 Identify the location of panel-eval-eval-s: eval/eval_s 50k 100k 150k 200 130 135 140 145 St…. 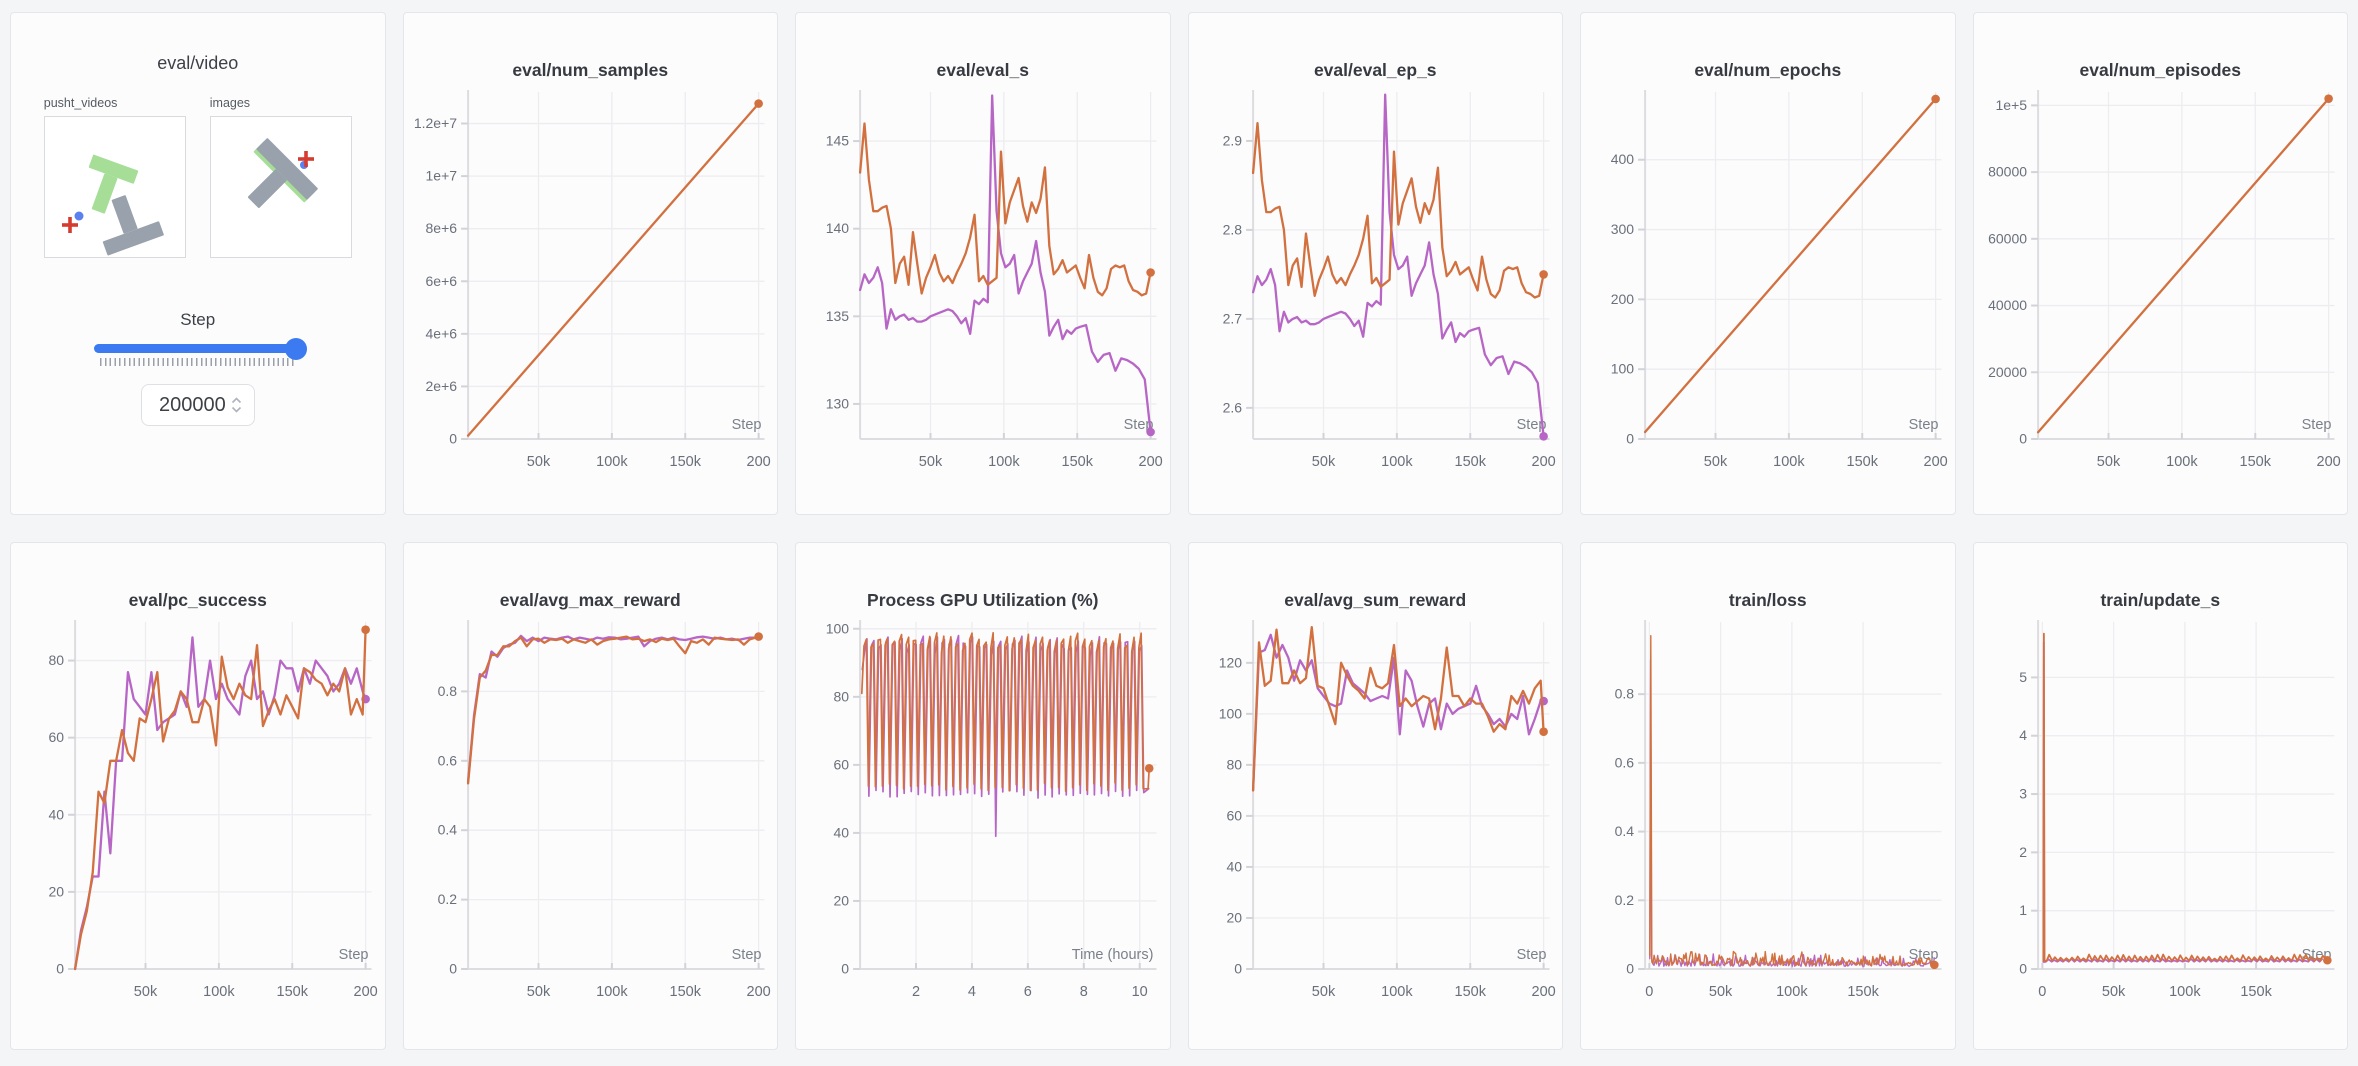
(983, 263).